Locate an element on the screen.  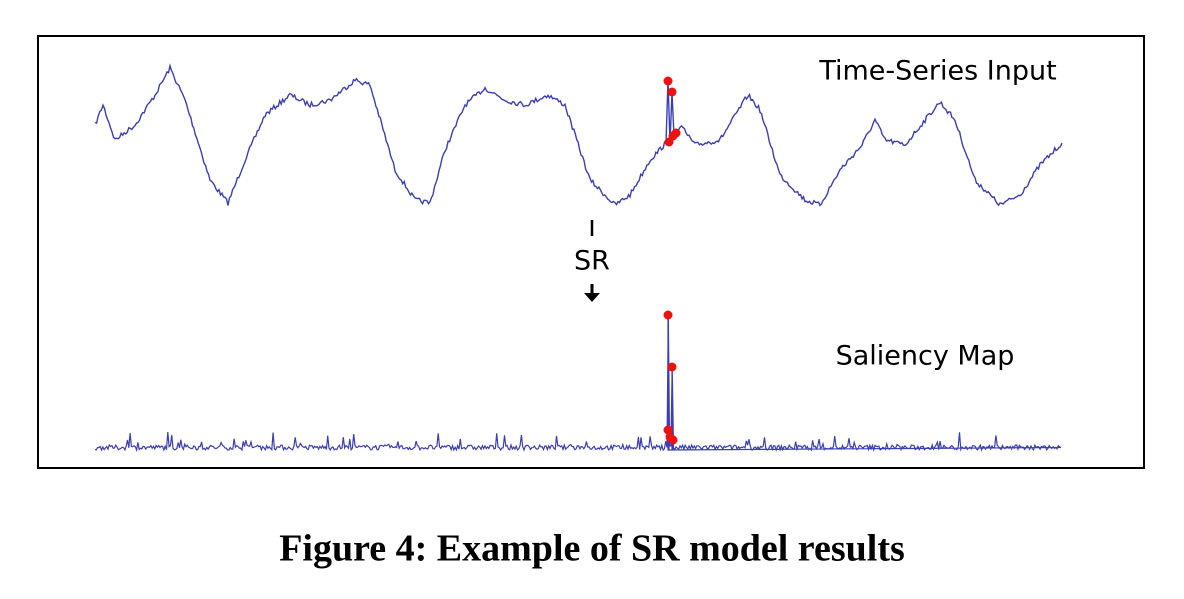
output-label: Saliency Map is located at coordinates (925, 356).